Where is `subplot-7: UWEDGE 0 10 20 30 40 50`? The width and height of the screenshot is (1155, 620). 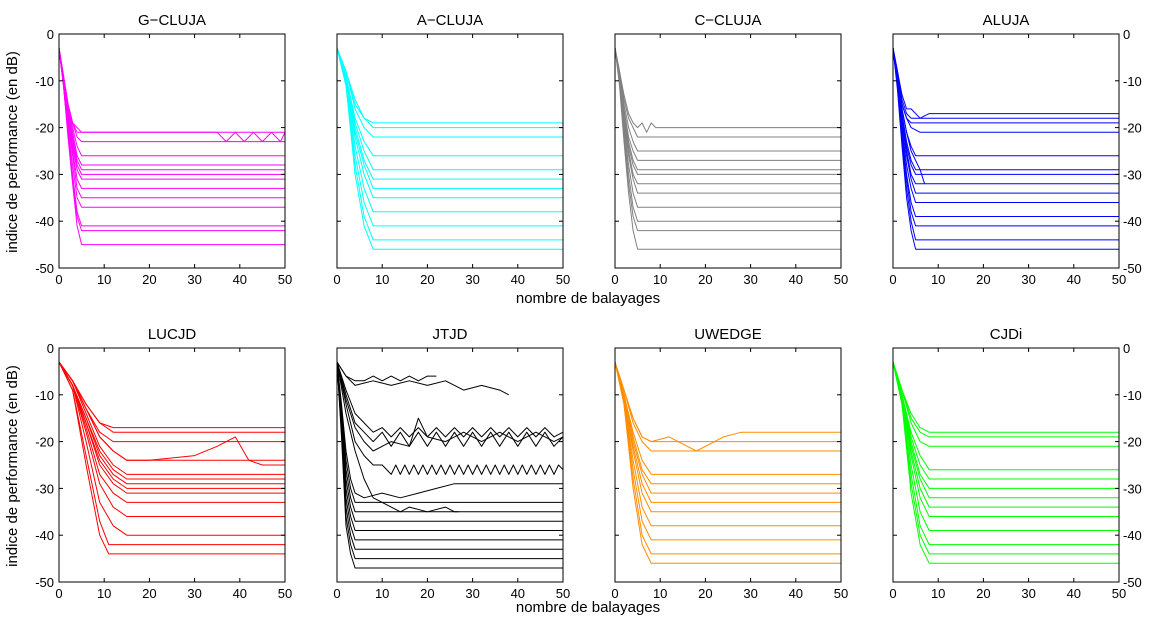
subplot-7: UWEDGE 0 10 20 30 40 50 is located at coordinates (729, 463).